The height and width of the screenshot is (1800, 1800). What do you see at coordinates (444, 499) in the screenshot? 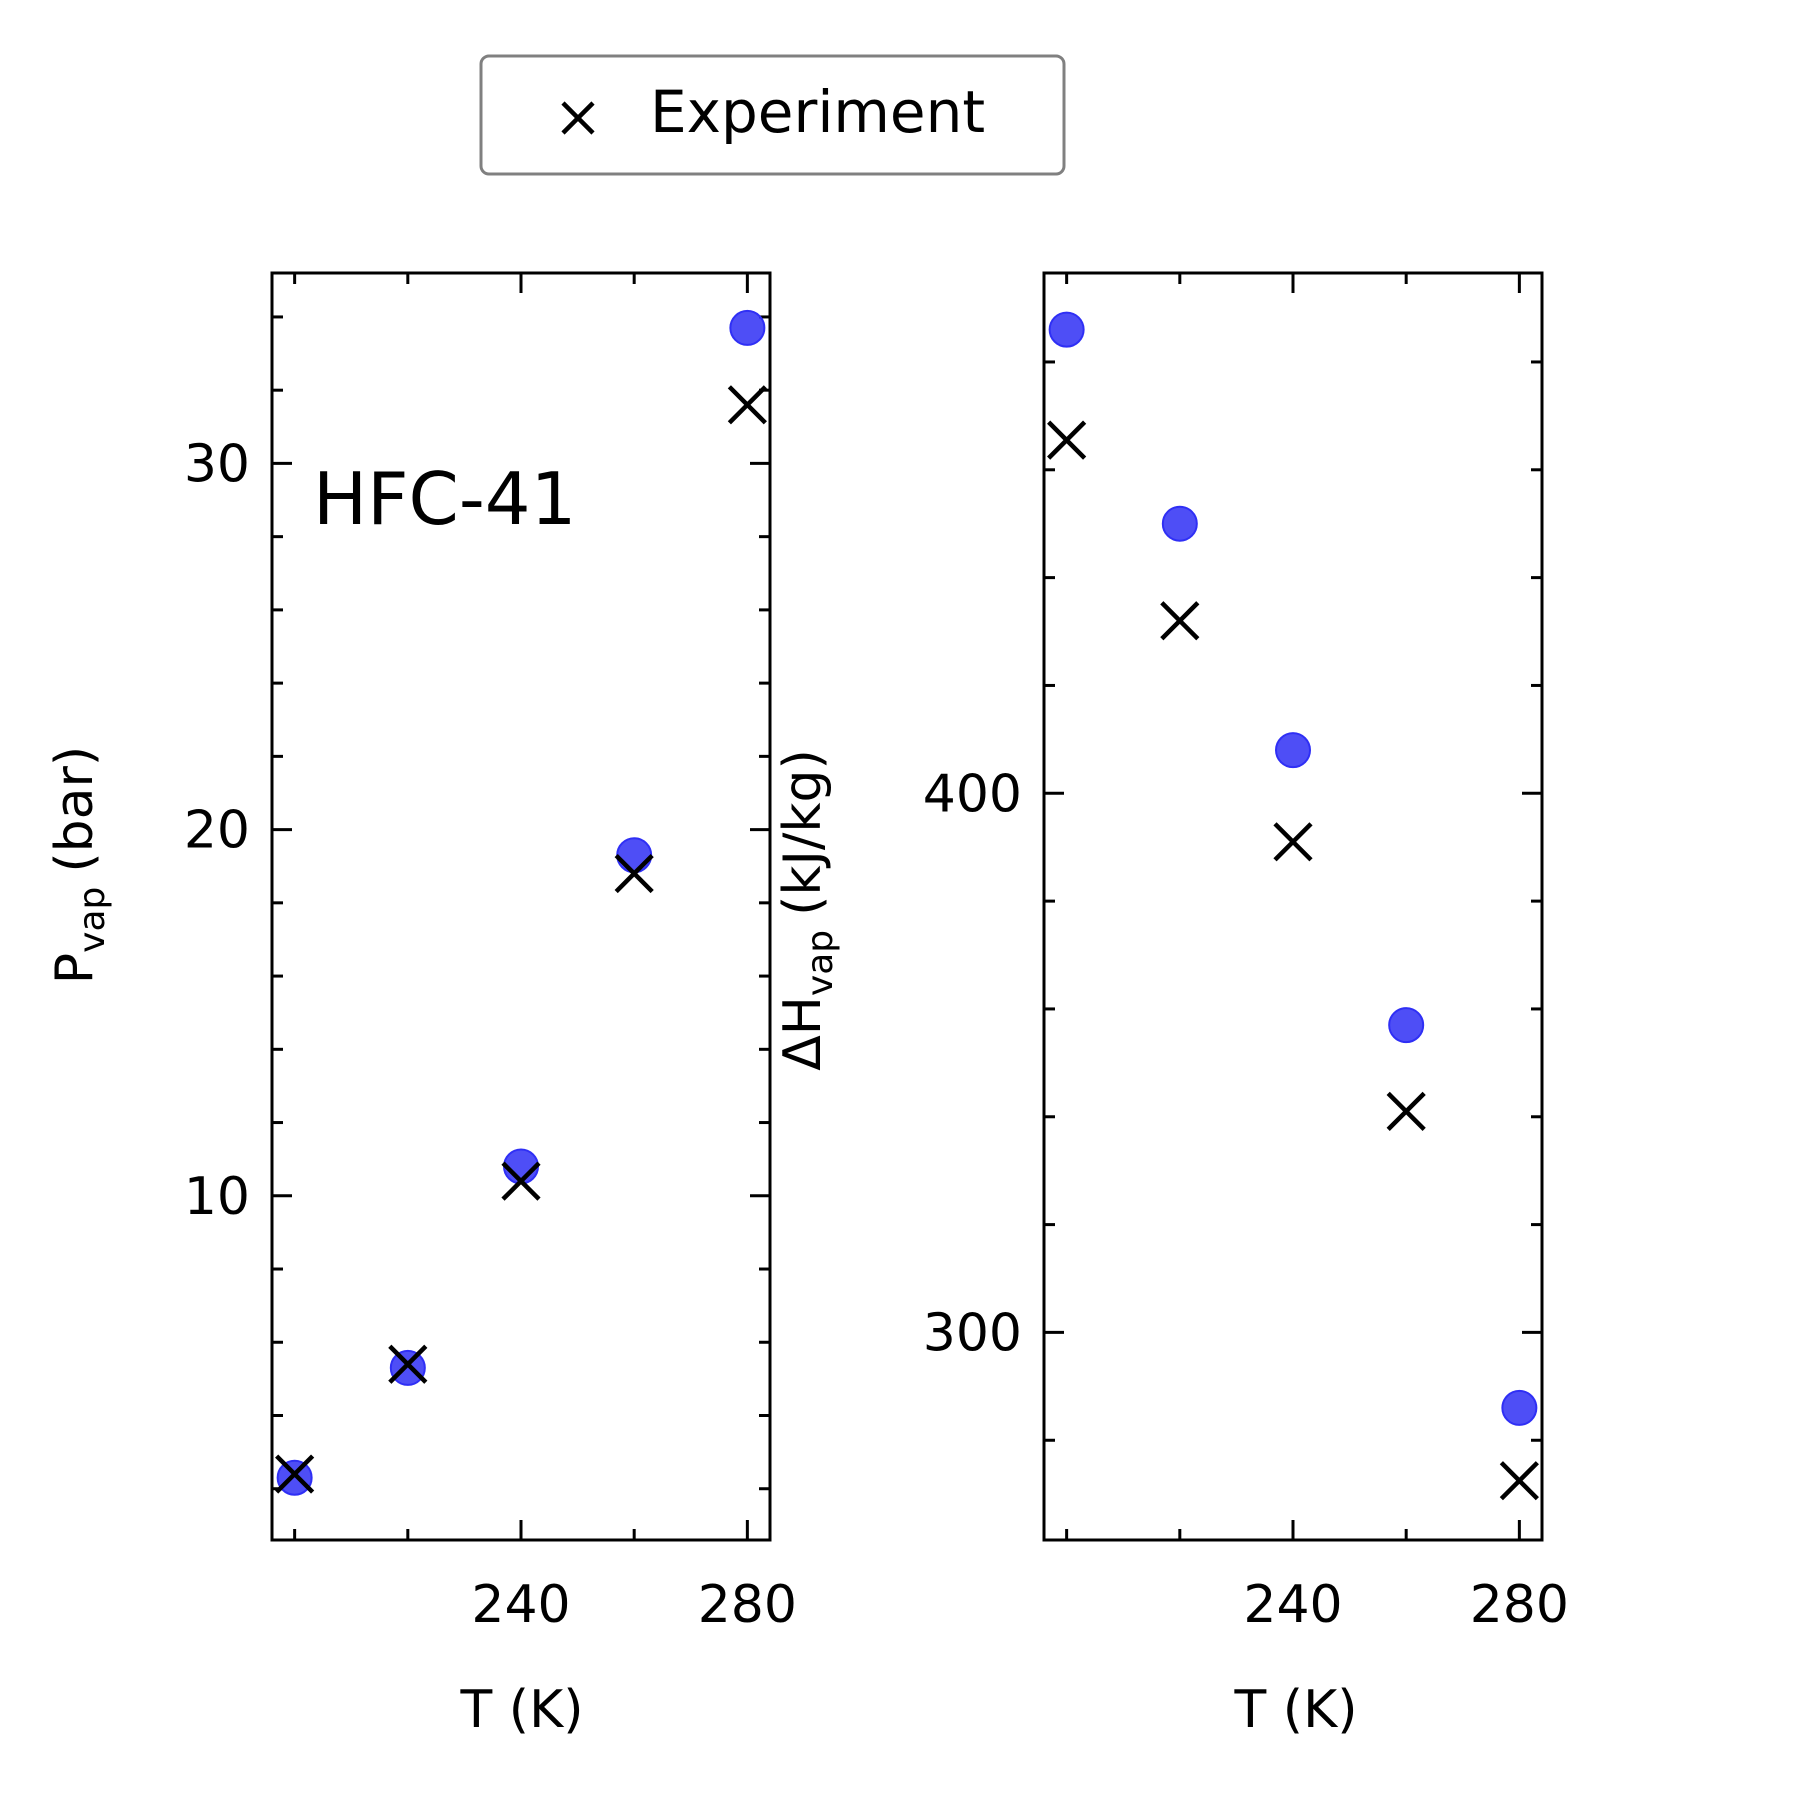
I see `annotation-hfc-41: HFC-41` at bounding box center [444, 499].